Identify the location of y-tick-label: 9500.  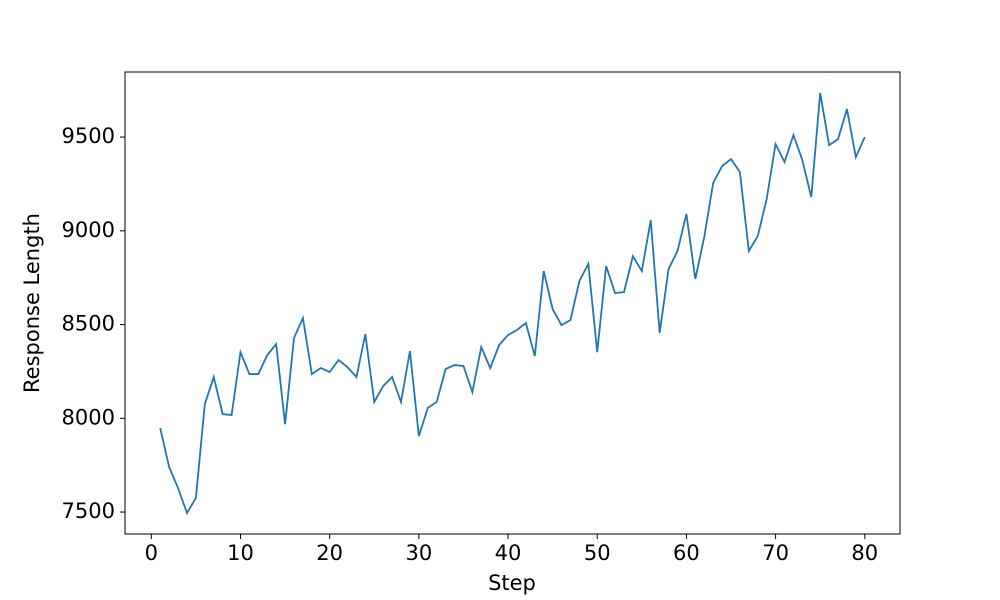
(88, 136).